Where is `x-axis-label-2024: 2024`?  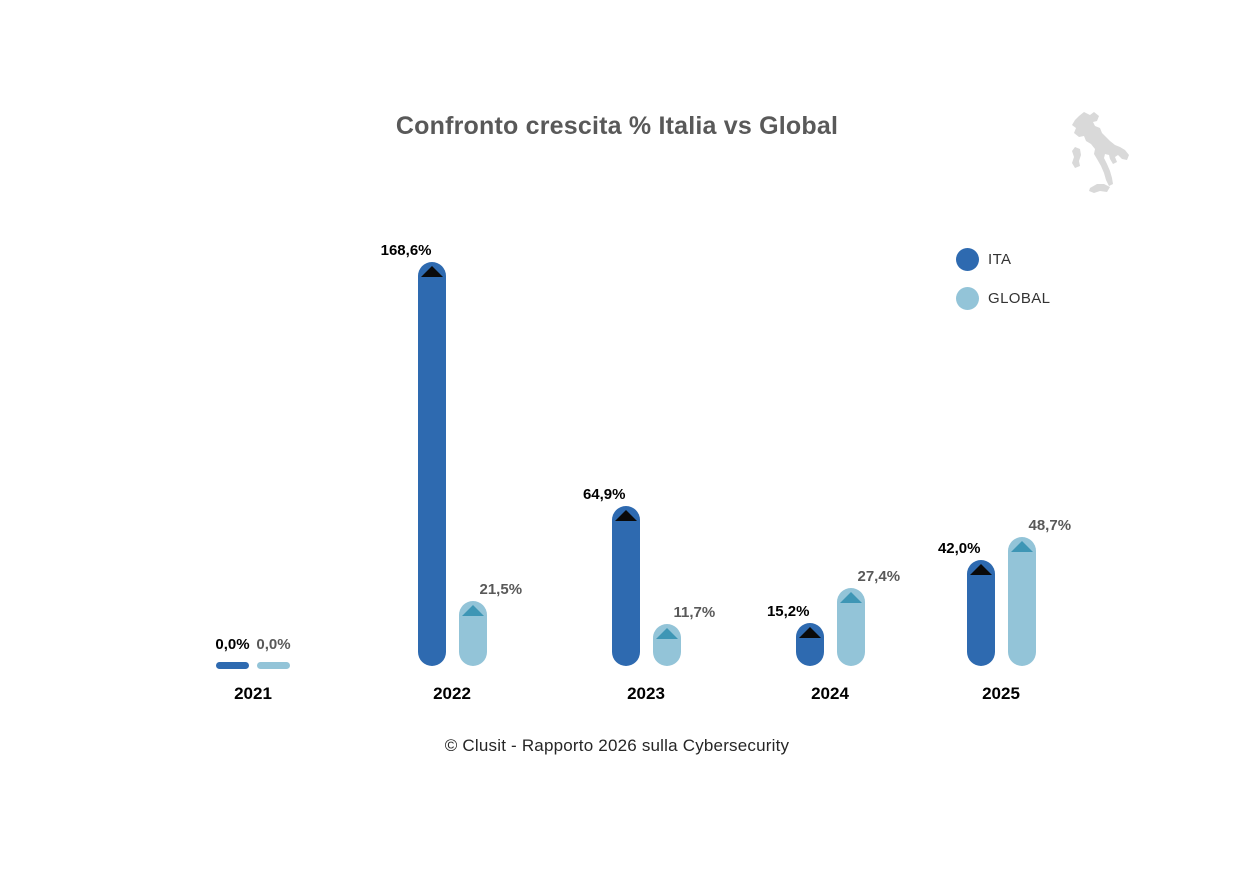
x-axis-label-2024: 2024 is located at coordinates (830, 693).